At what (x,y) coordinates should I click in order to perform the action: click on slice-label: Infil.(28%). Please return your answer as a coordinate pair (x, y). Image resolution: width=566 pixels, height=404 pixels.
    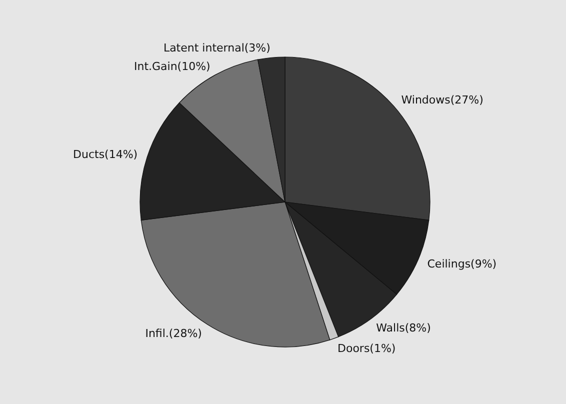
    Looking at the image, I should click on (173, 333).